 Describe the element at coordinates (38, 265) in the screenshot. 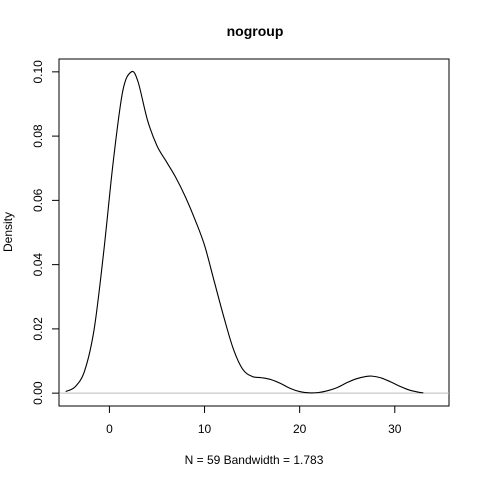

I see `y-tick-label: 0.04` at that location.